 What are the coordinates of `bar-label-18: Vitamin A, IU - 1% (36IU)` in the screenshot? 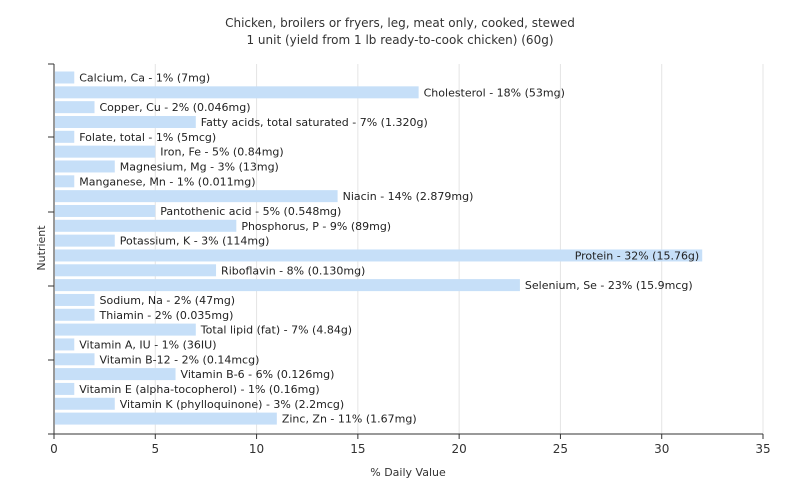 It's located at (147, 344).